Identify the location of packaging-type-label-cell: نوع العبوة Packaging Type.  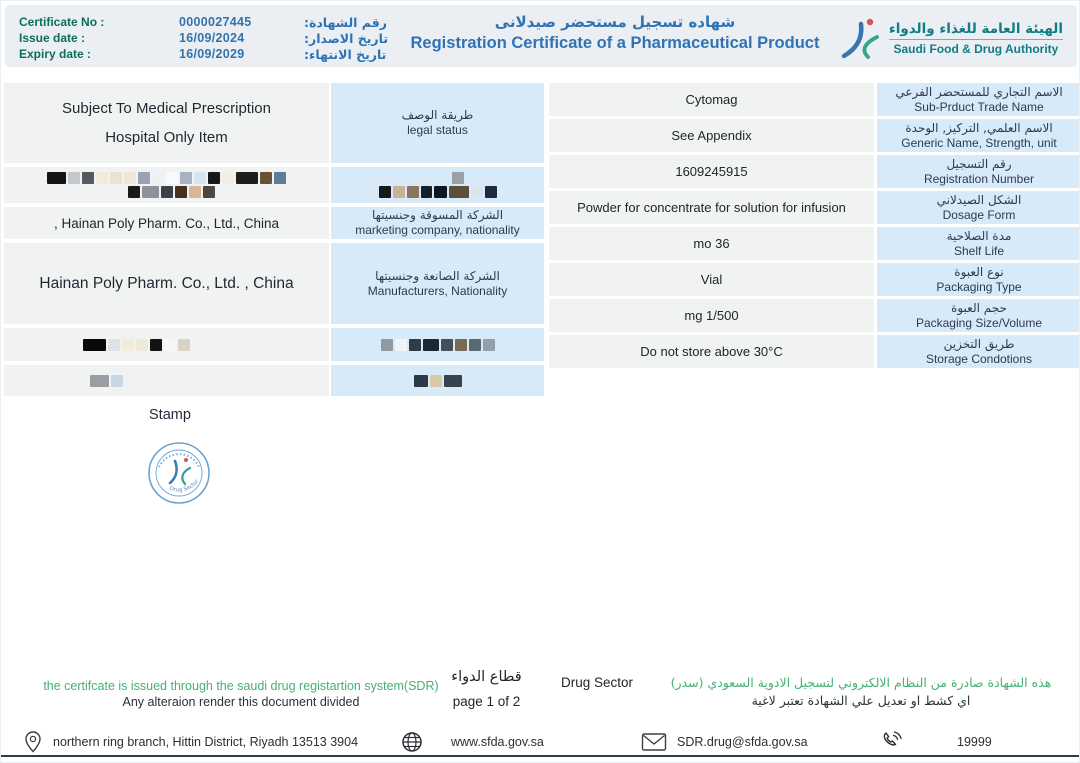
(978, 279).